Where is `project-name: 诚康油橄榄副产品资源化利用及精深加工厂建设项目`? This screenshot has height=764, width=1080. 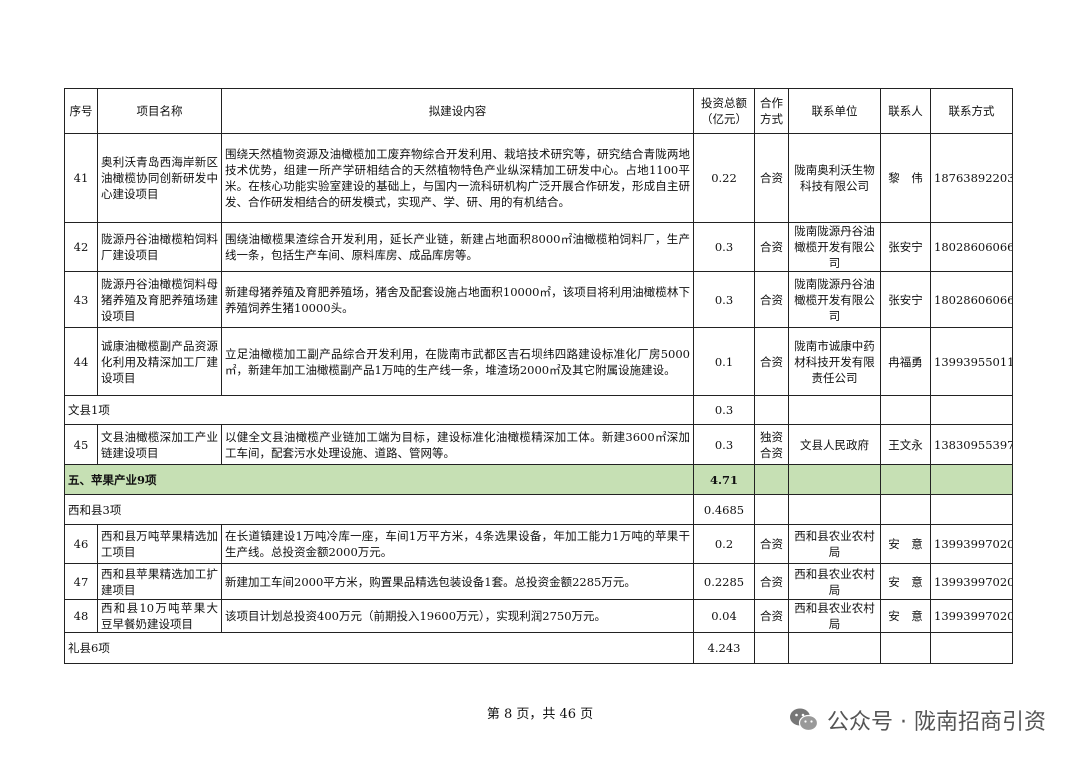
project-name: 诚康油橄榄副产品资源化利用及精深加工厂建设项目 is located at coordinates (159, 361).